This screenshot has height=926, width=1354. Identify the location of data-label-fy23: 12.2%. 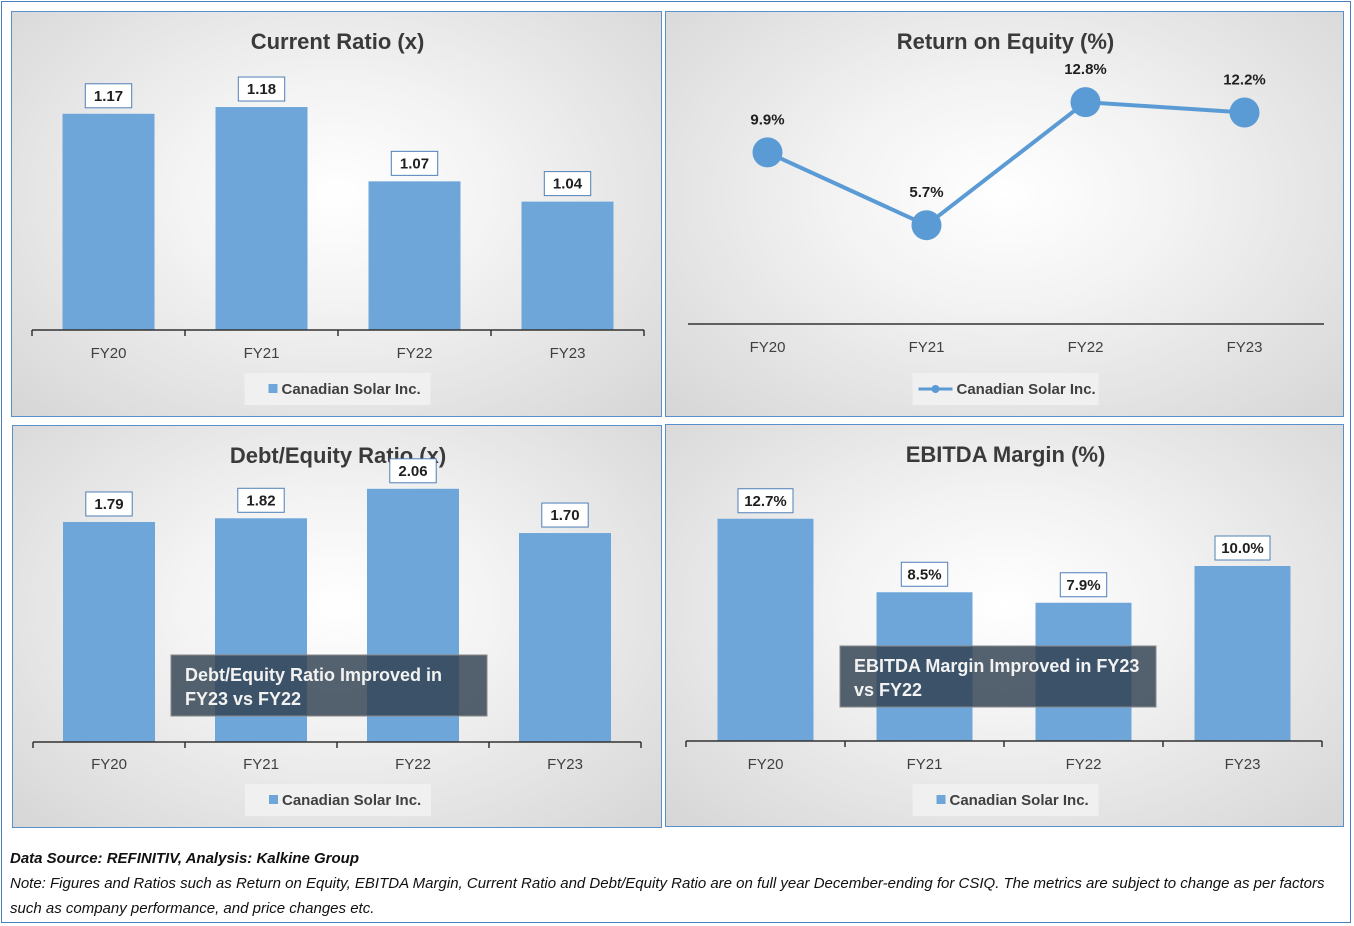
(1244, 80).